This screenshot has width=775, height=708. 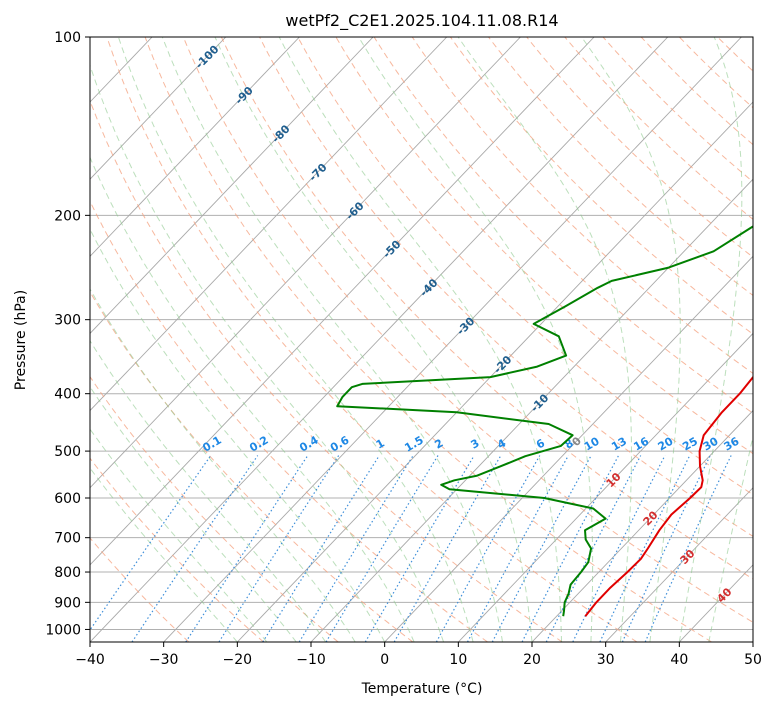 I want to click on y-tick-label: 900, so click(x=67, y=603).